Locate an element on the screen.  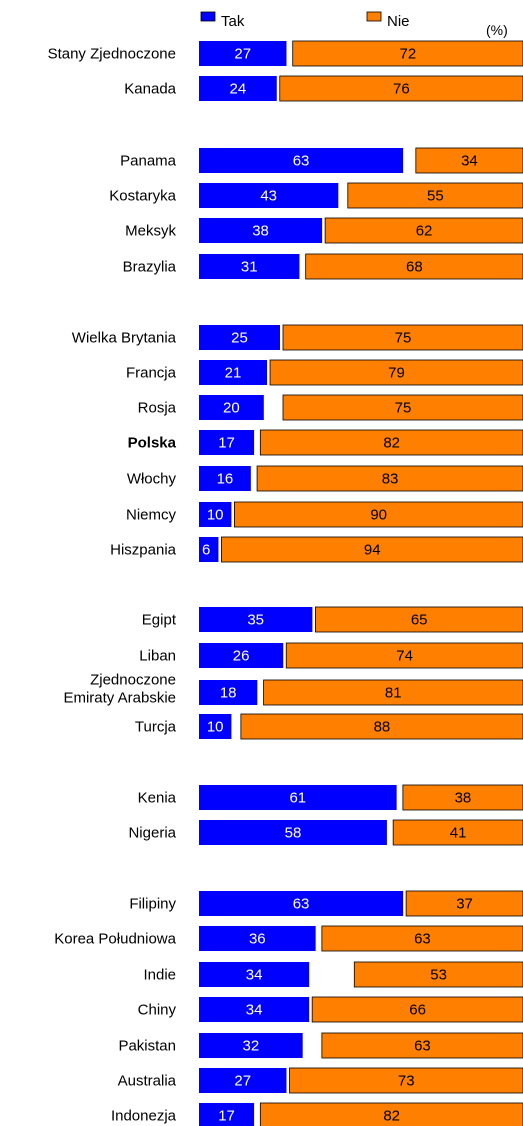
category-label: Indie is located at coordinates (159, 975).